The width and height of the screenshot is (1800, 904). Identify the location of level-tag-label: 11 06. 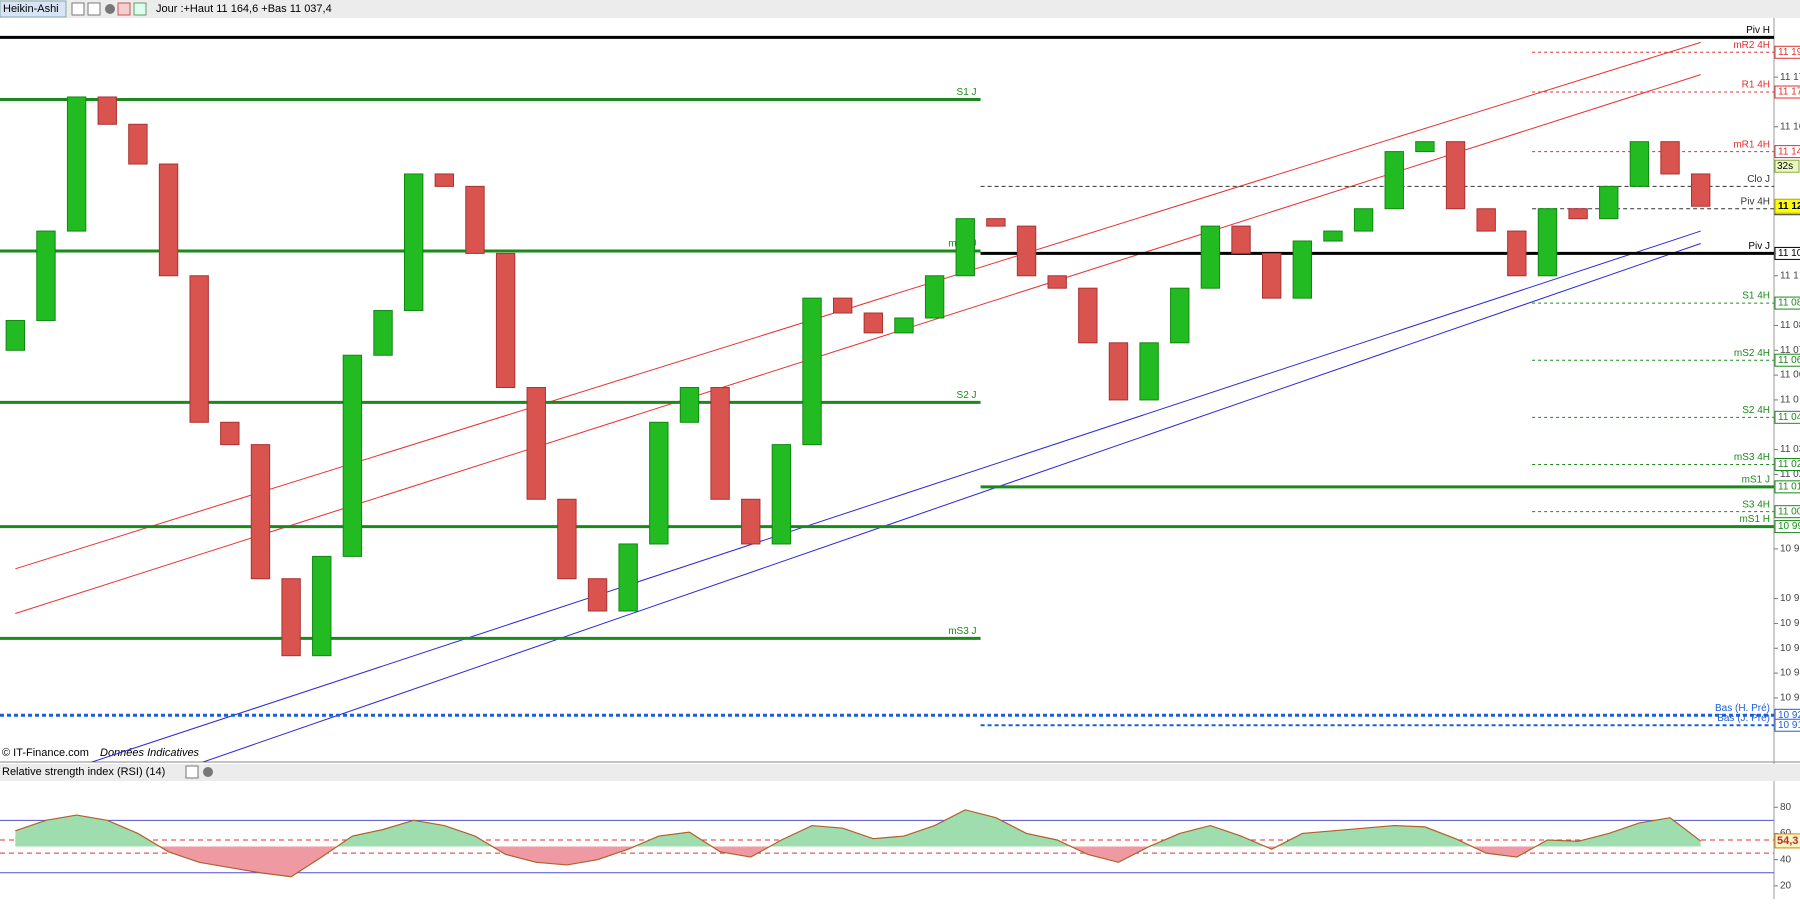
(1789, 360).